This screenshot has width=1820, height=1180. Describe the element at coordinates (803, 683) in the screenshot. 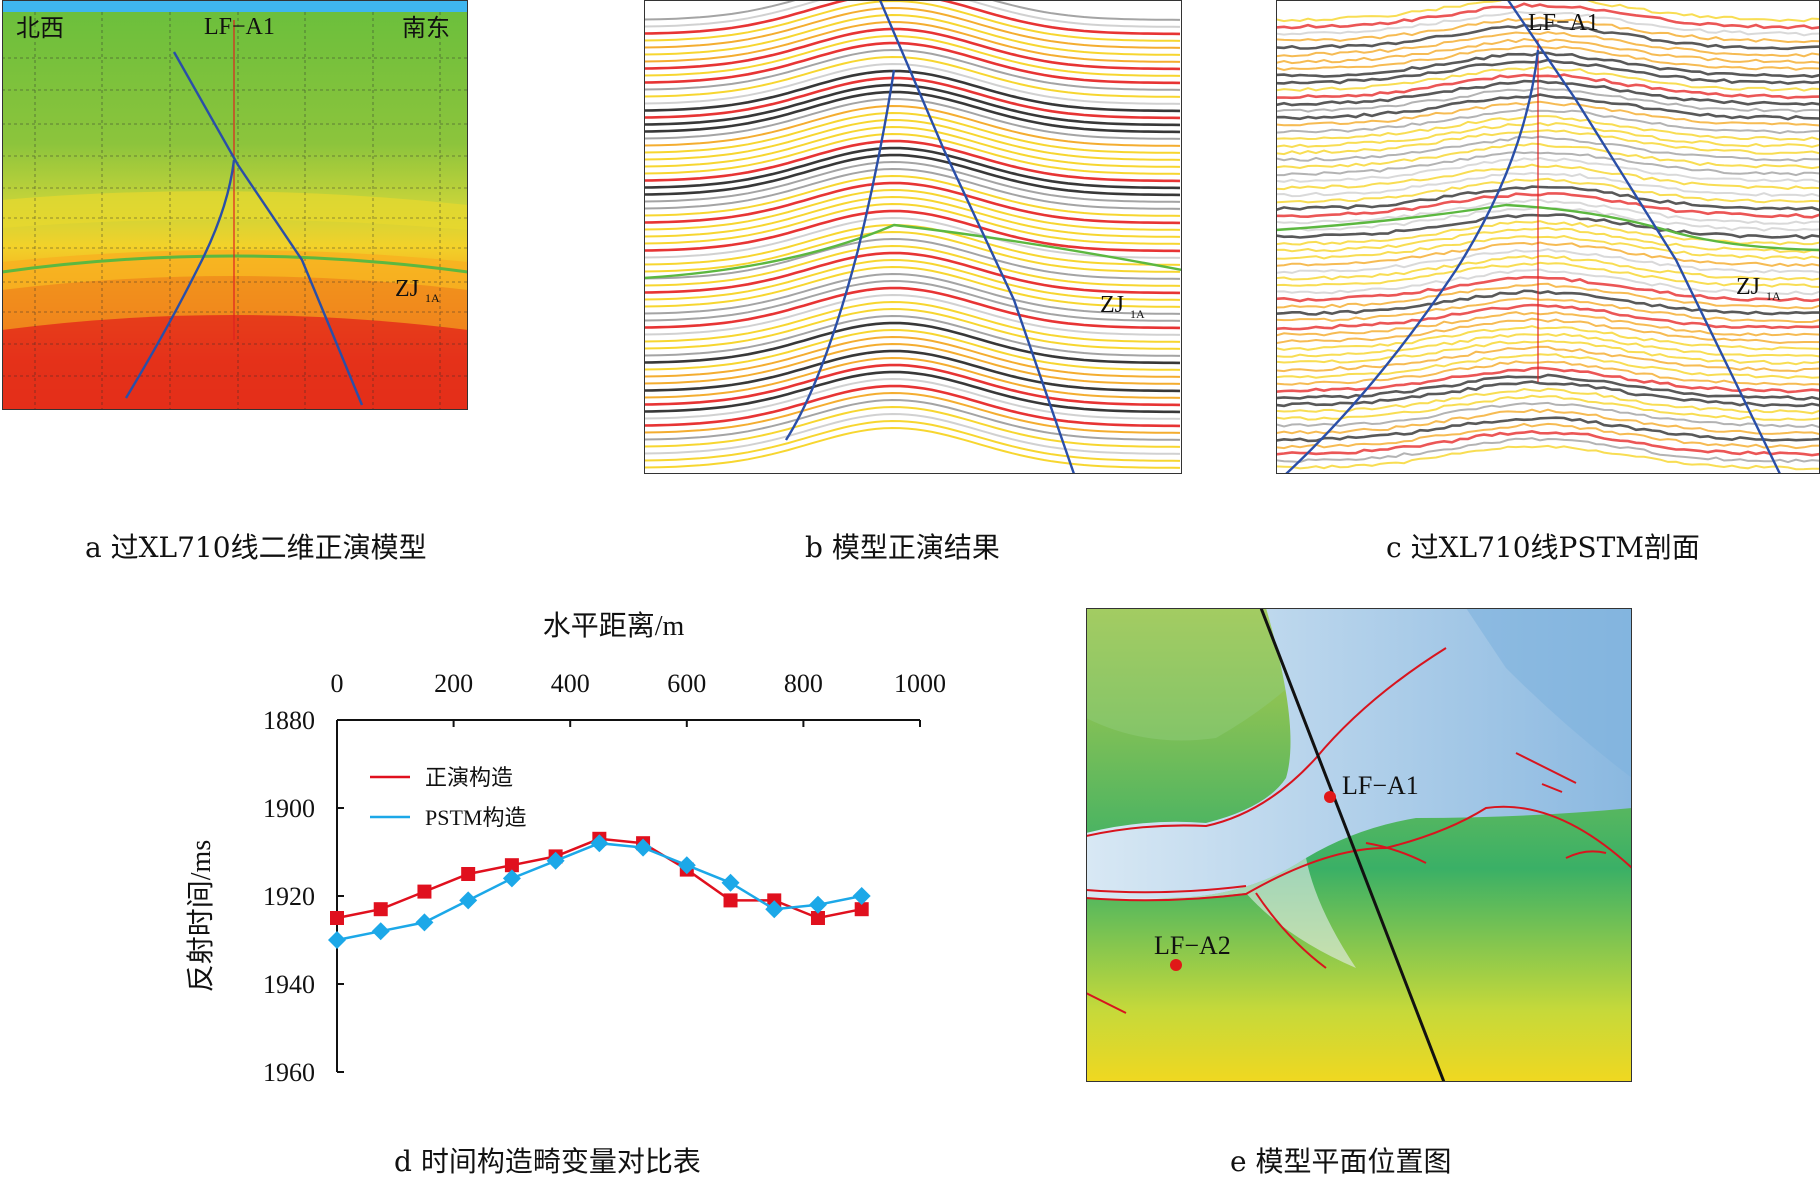

I see `x-tick-label: 800` at that location.